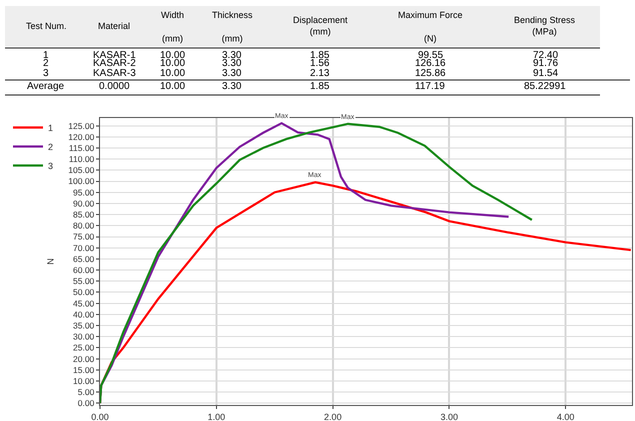  What do you see at coordinates (565, 416) in the screenshot?
I see `x-tick-label: 4.00` at bounding box center [565, 416].